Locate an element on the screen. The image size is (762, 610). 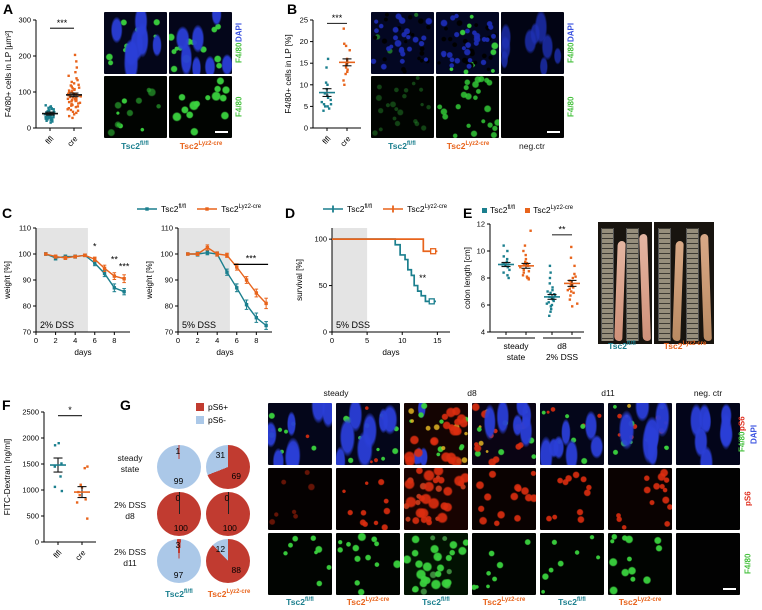
condition-header: d11 is located at coordinates (608, 393).